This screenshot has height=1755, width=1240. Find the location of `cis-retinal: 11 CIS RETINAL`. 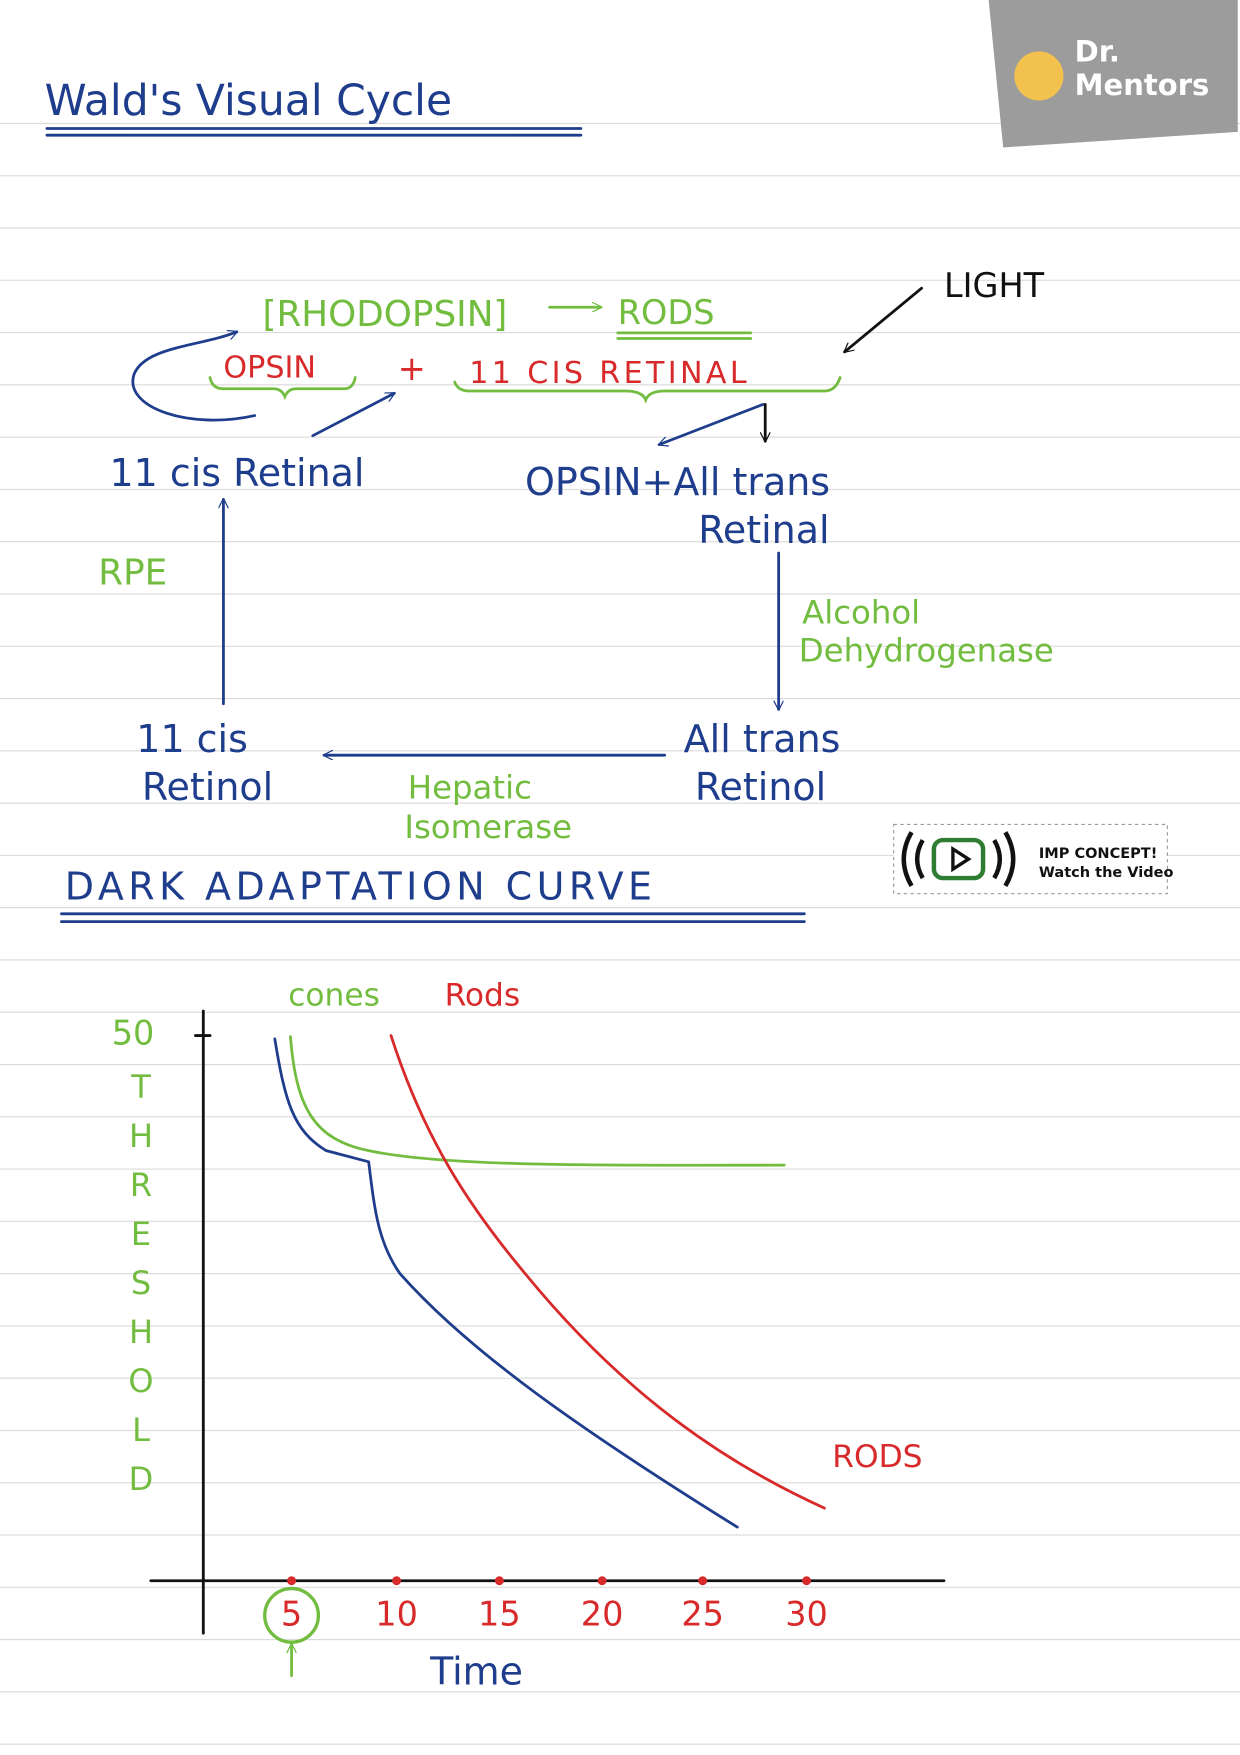

cis-retinal: 11 CIS RETINAL is located at coordinates (609, 373).